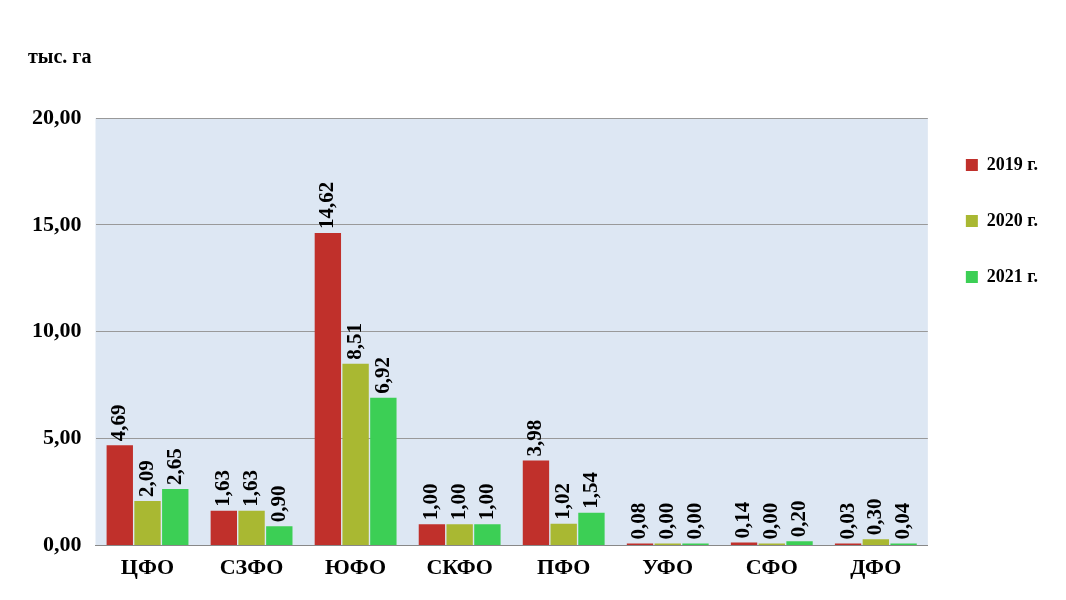 Image resolution: width=1066 pixels, height=600 pixels. I want to click on data-label: 1,54, so click(589, 490).